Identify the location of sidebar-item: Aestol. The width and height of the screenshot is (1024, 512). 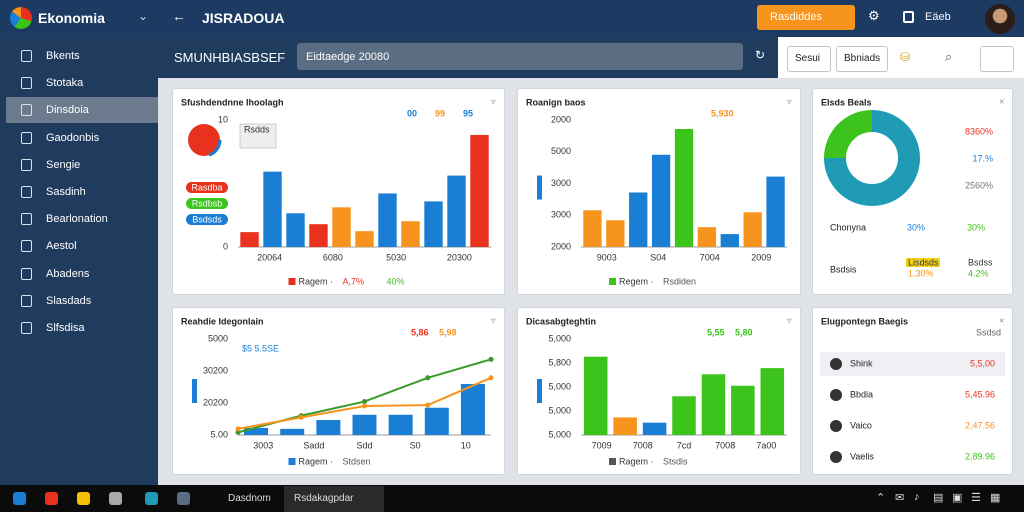
(61, 246).